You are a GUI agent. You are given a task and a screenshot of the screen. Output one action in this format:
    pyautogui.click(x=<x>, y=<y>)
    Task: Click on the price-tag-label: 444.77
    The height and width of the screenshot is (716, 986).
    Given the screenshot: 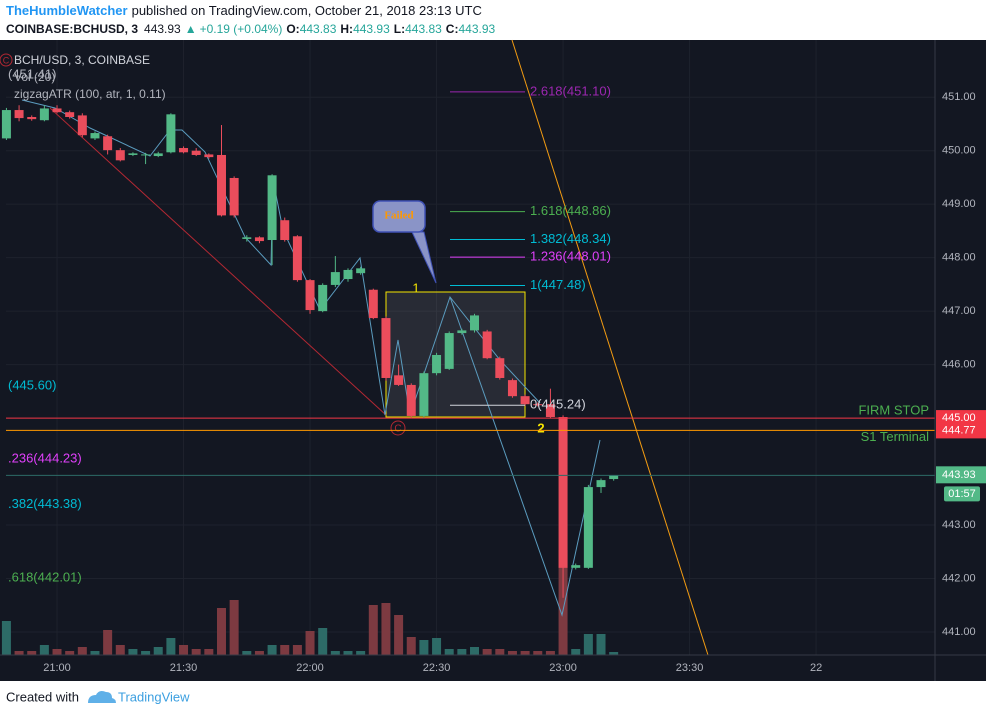 What is the action you would take?
    pyautogui.click(x=959, y=430)
    